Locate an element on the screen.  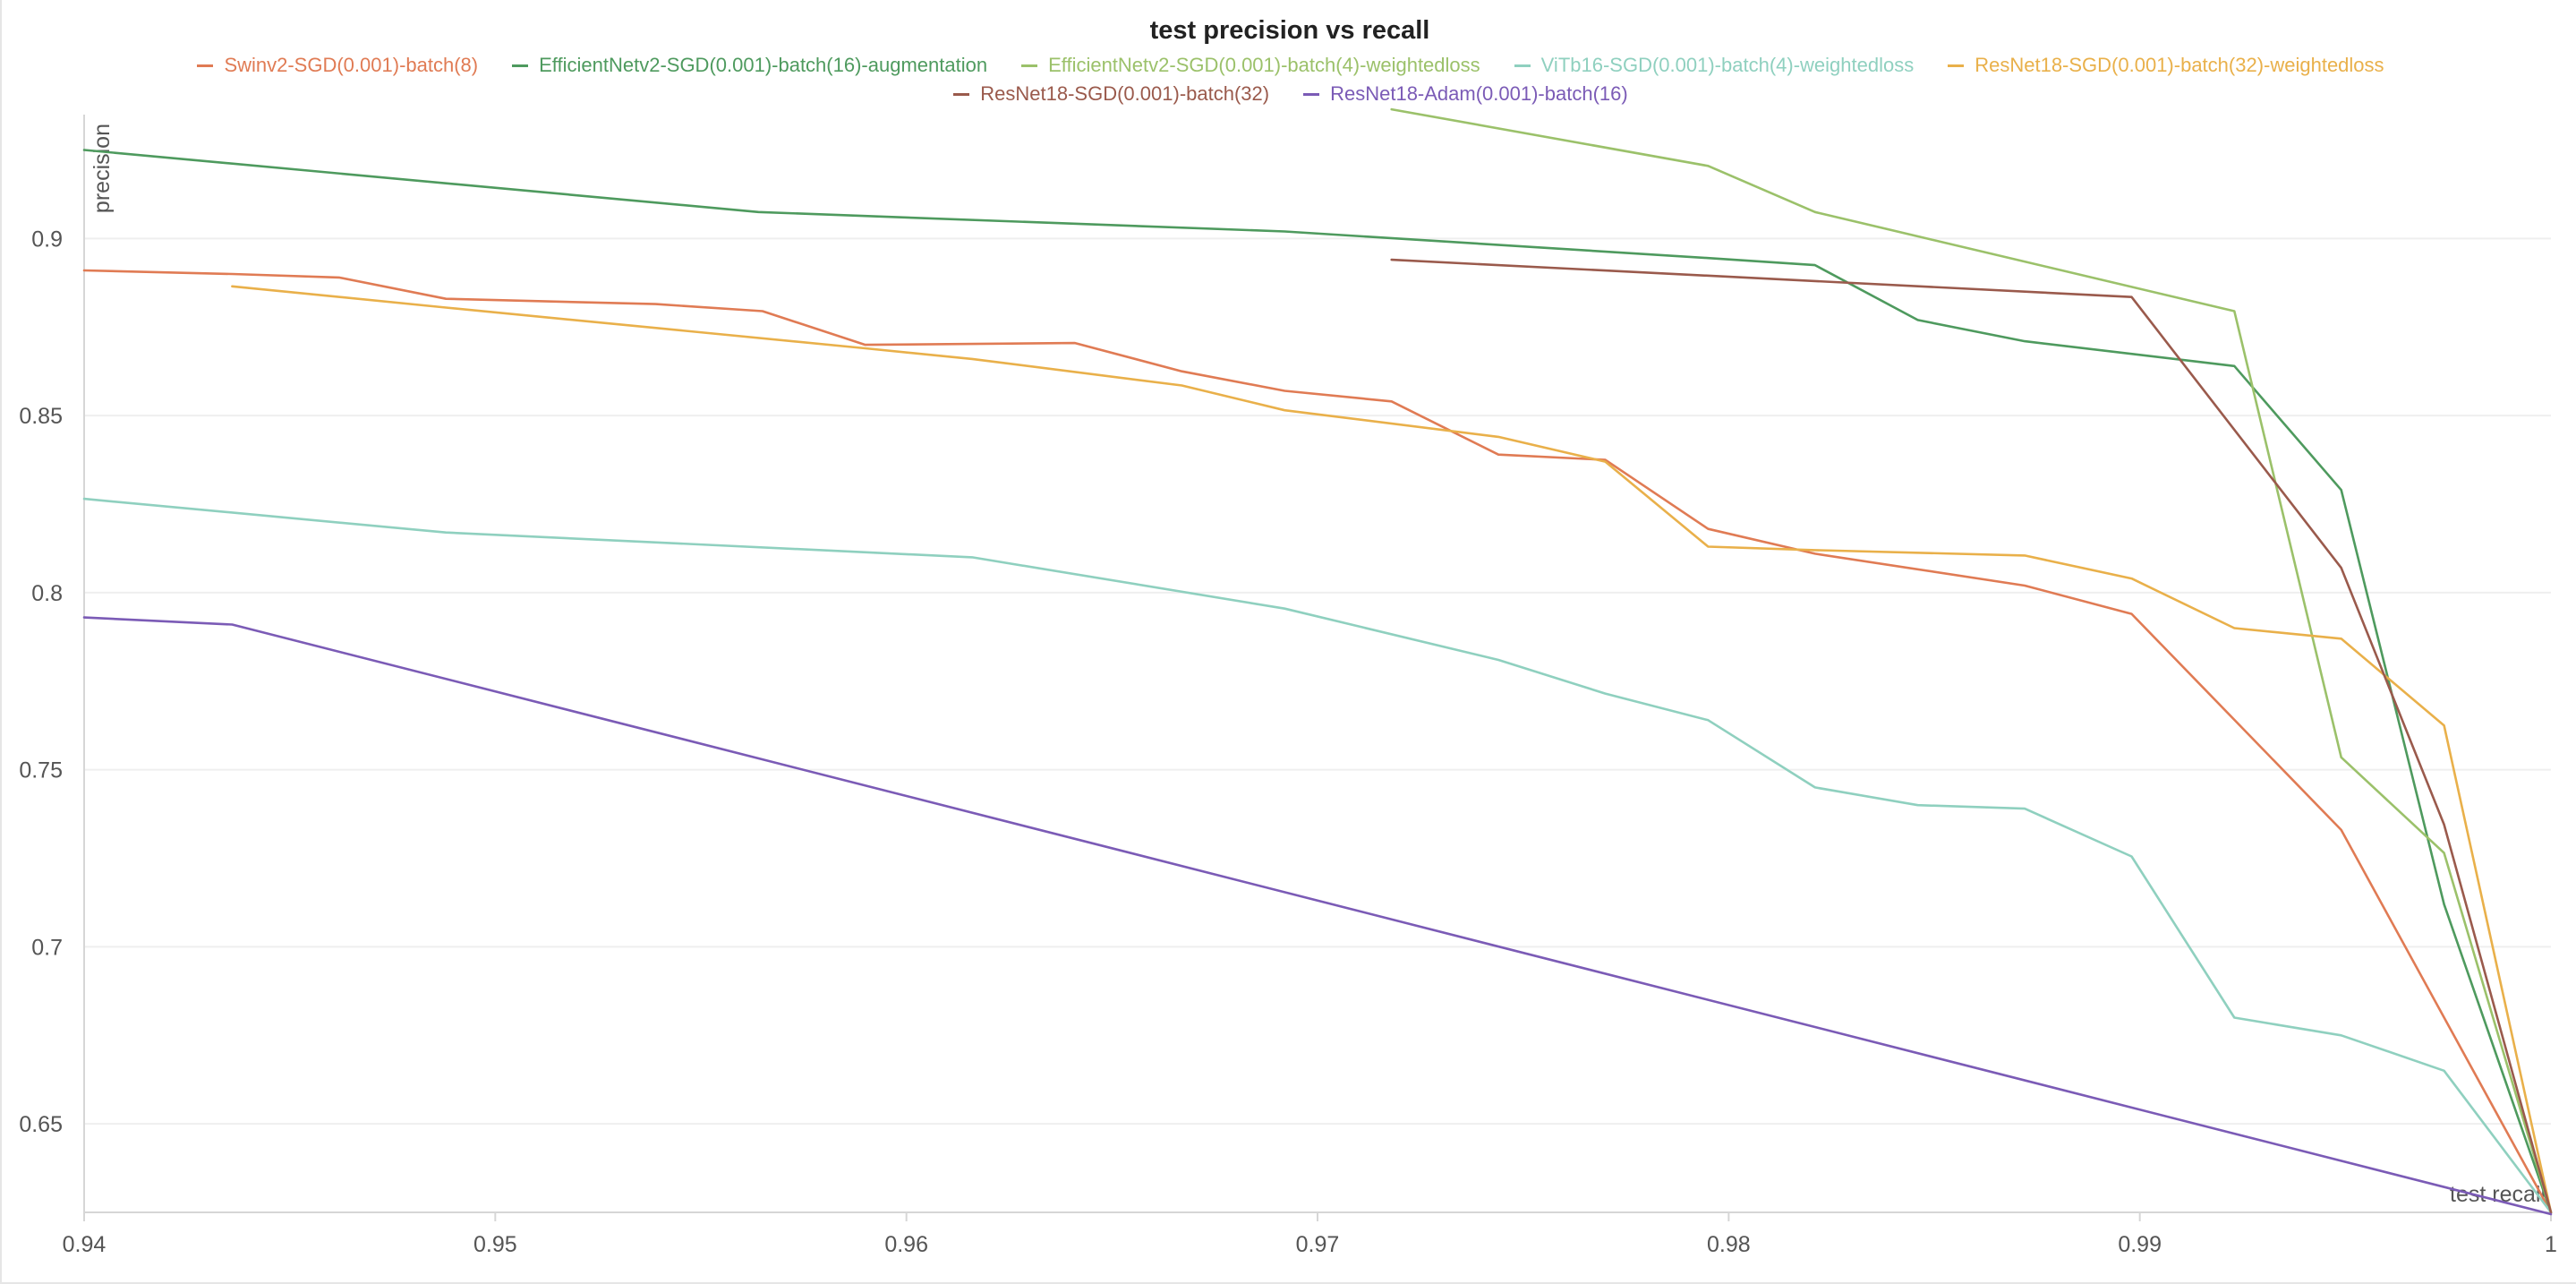
legend-item: ViTb16-SGD(0.001)-batch(4)-weightedloss is located at coordinates (1714, 65).